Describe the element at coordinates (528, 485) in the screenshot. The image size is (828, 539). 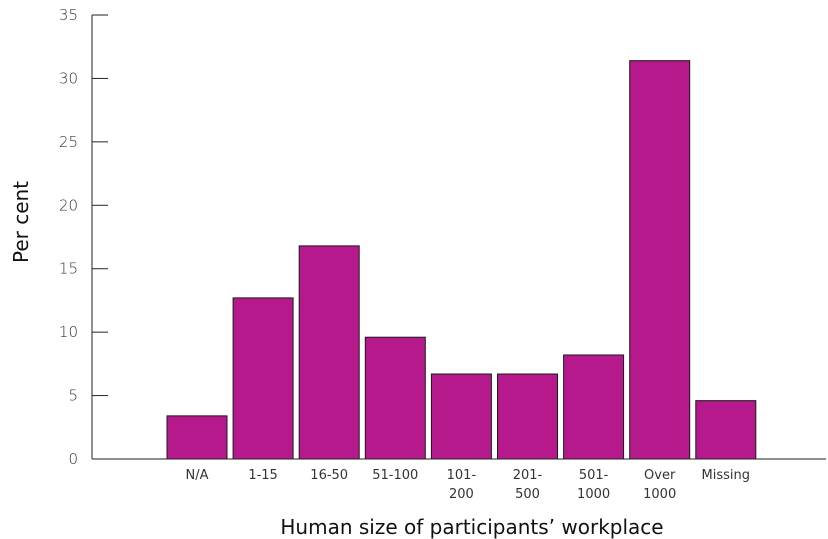
I see `x-tick-label: 201-500` at that location.